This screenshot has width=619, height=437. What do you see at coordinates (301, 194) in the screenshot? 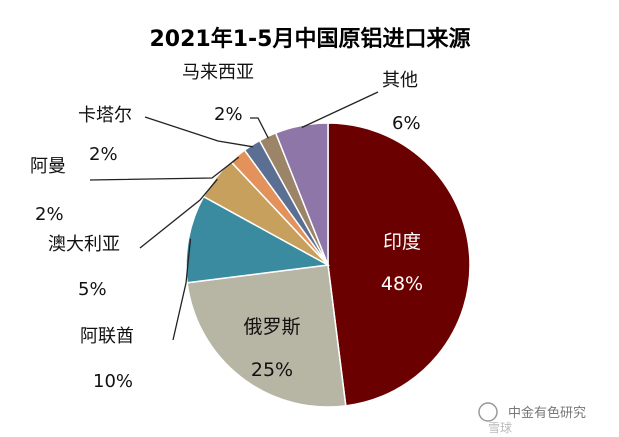
I see `pie-slice-other` at bounding box center [301, 194].